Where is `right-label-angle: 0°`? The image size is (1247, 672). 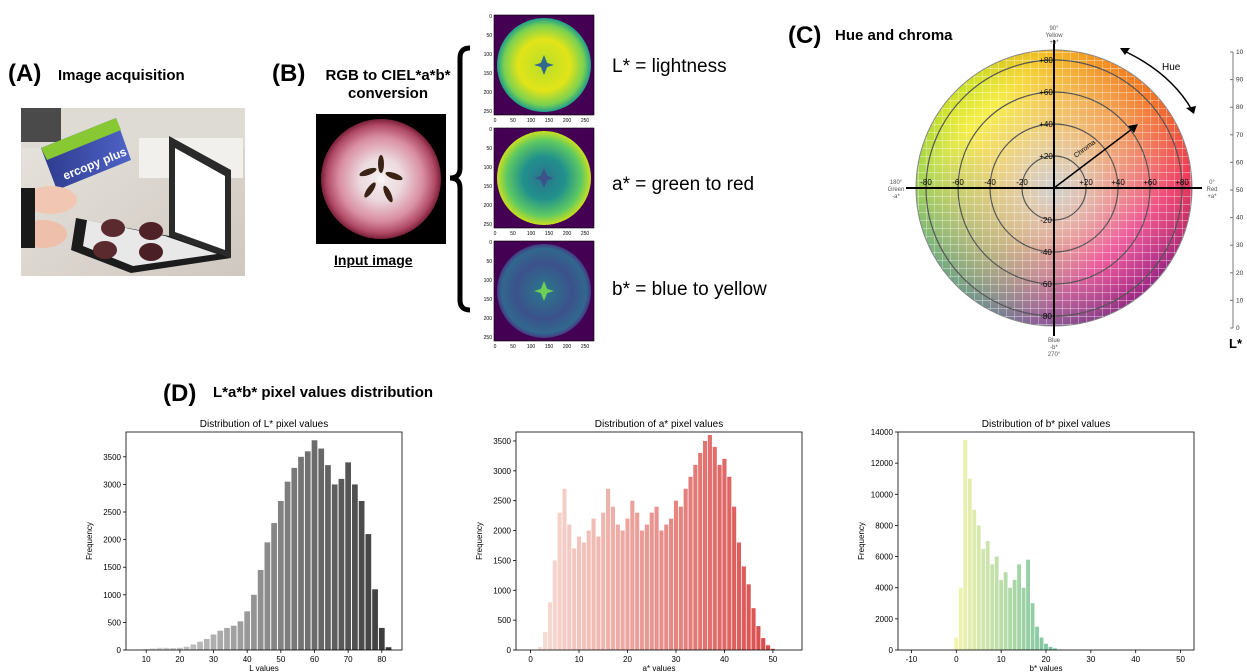
right-label-angle: 0° is located at coordinates (1212, 183).